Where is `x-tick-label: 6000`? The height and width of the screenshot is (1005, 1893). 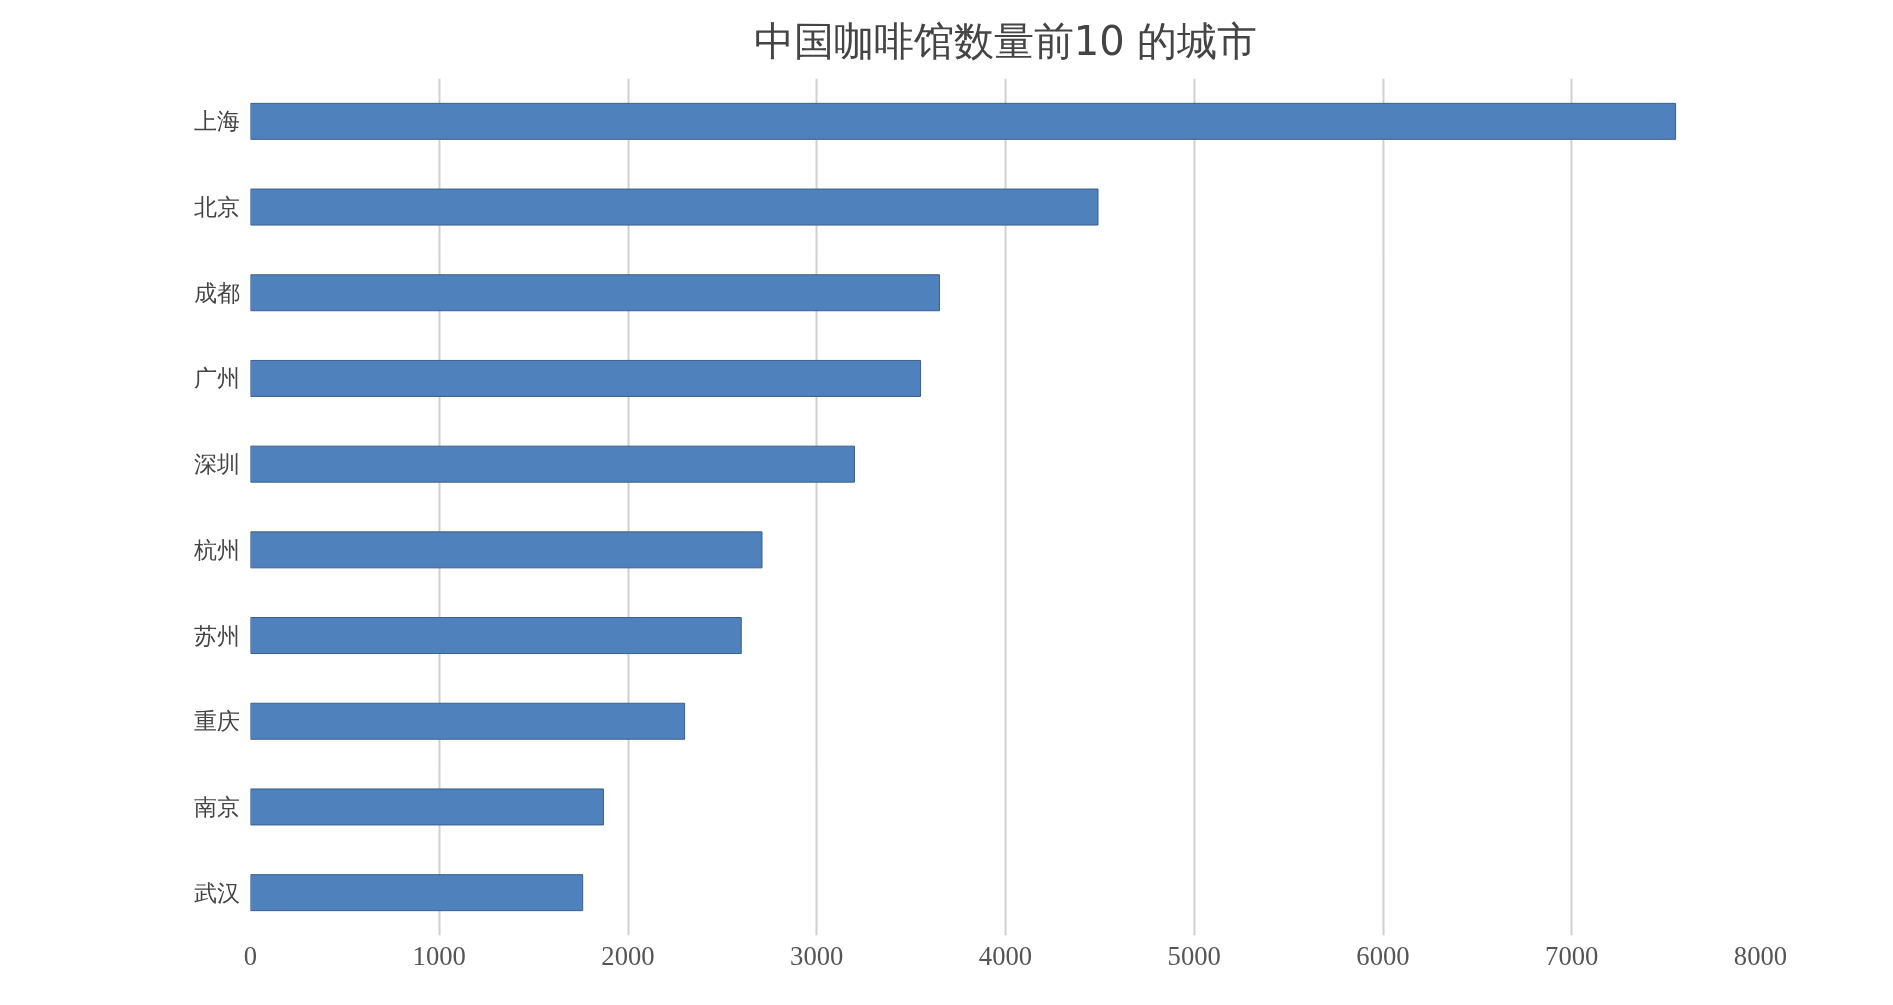
x-tick-label: 6000 is located at coordinates (1383, 955).